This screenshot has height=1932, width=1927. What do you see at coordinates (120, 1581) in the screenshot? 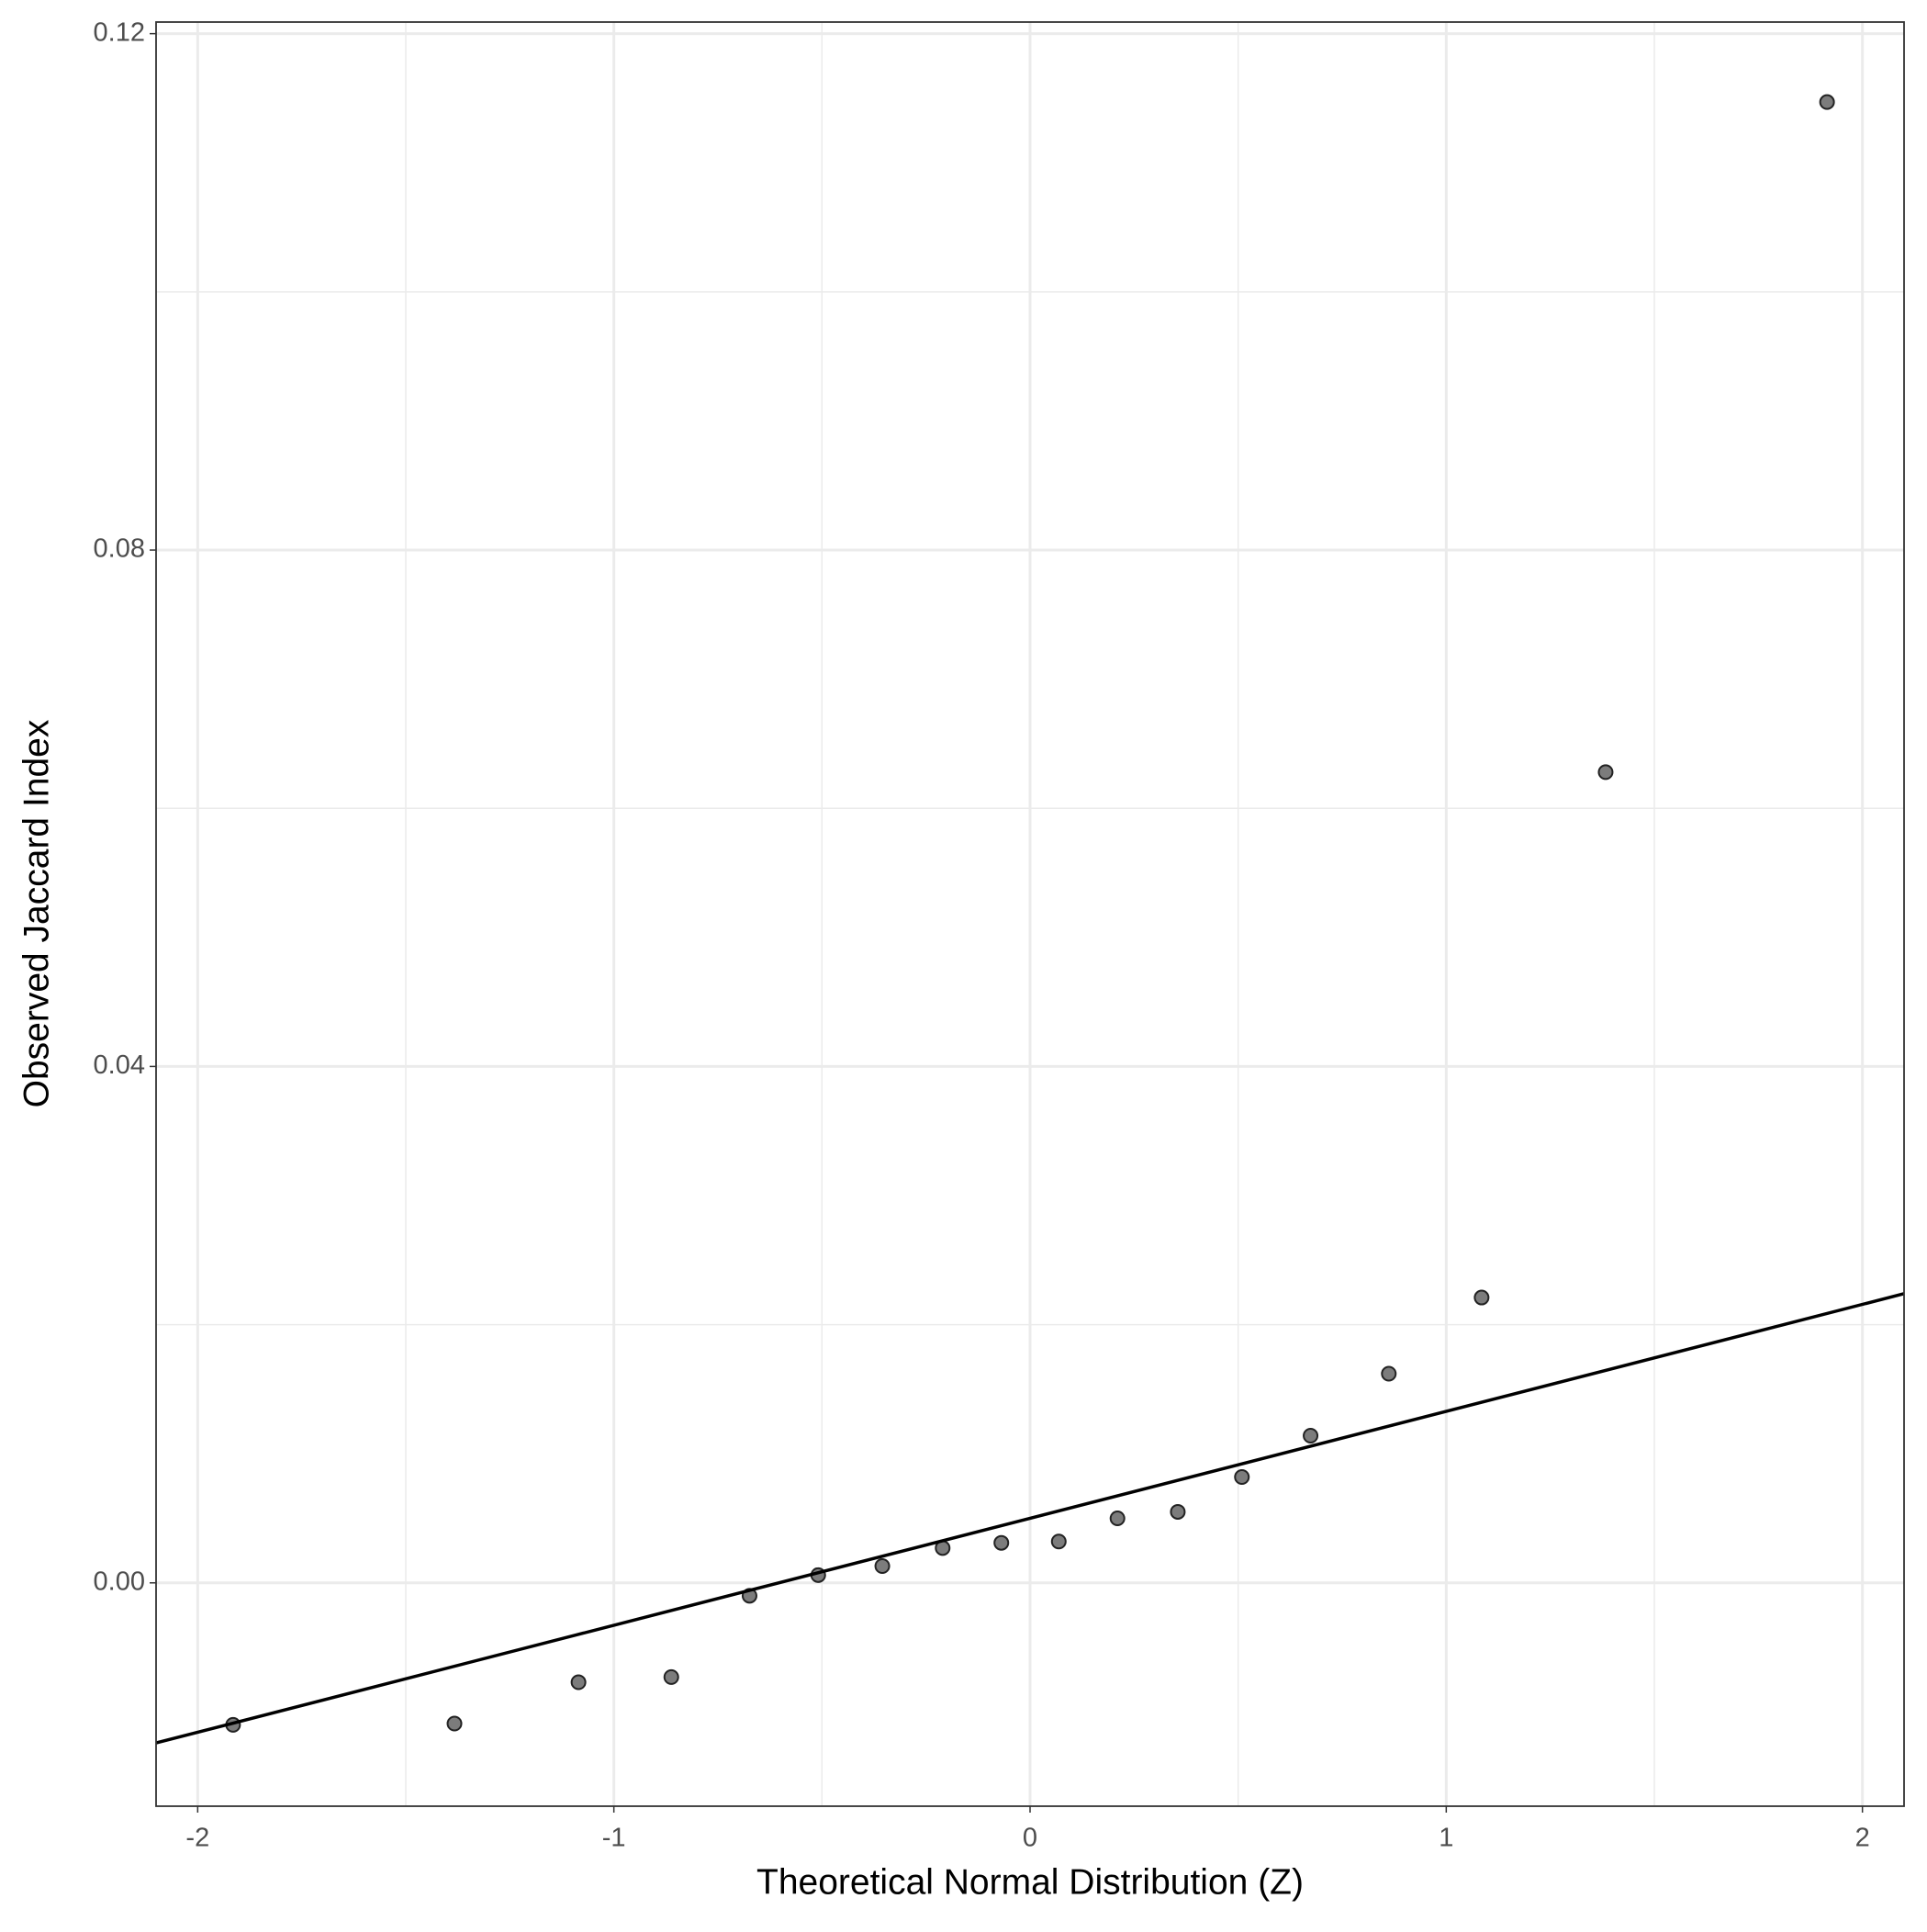
I see `y-tick-label: 0.00` at bounding box center [120, 1581].